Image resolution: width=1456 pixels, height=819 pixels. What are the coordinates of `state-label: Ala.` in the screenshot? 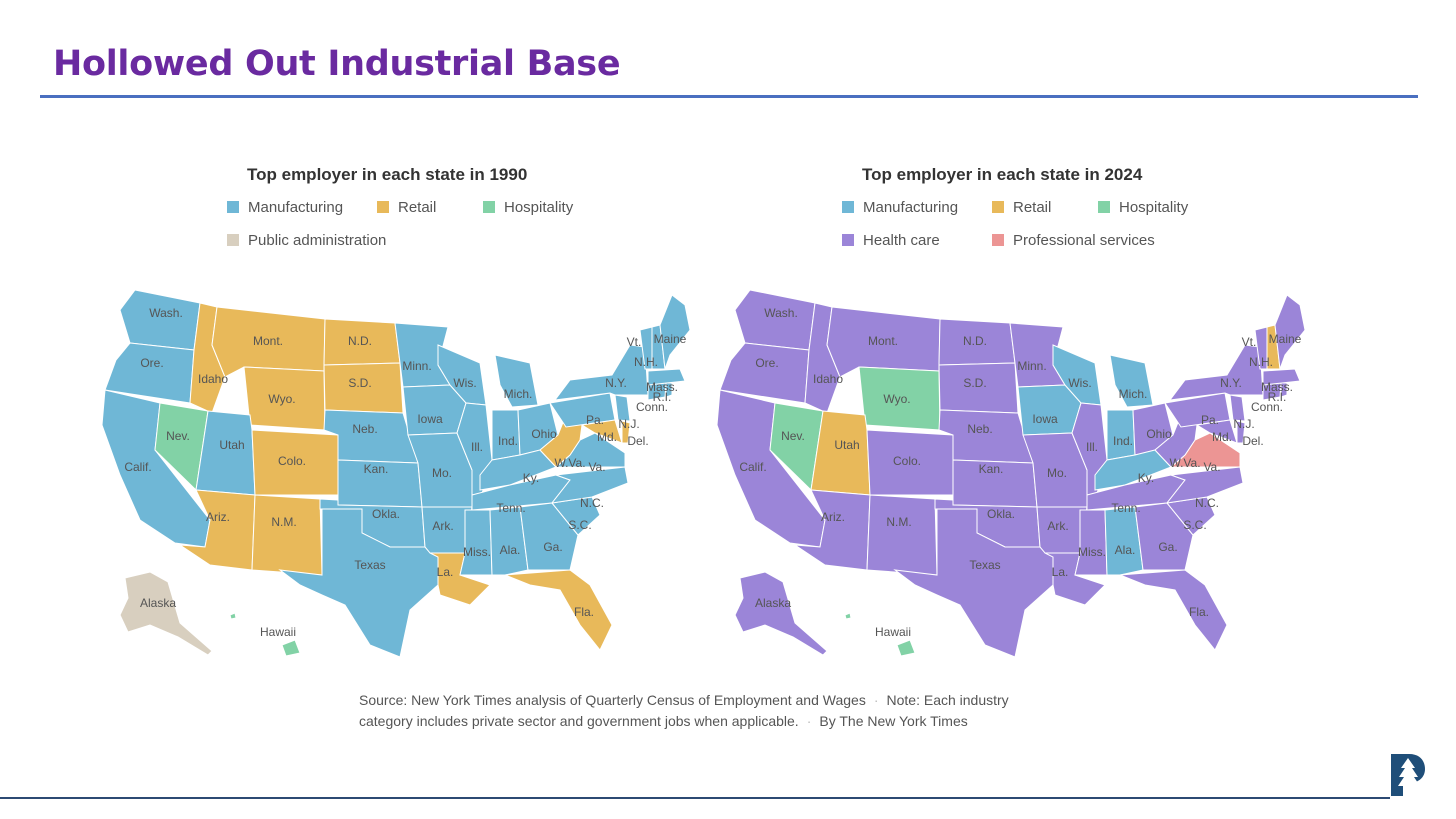 It's located at (510, 550).